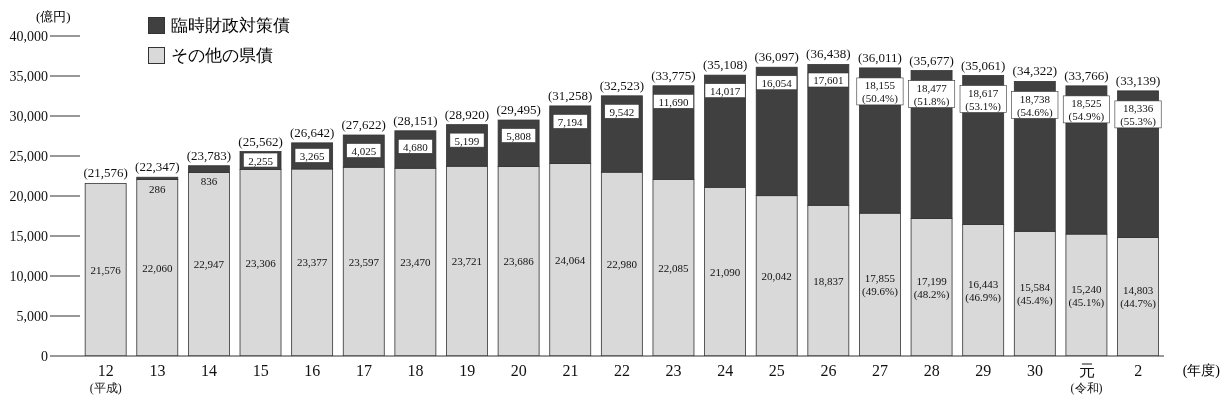 The image size is (1232, 416). What do you see at coordinates (157, 267) in the screenshot?
I see `data-label: 22,060` at bounding box center [157, 267].